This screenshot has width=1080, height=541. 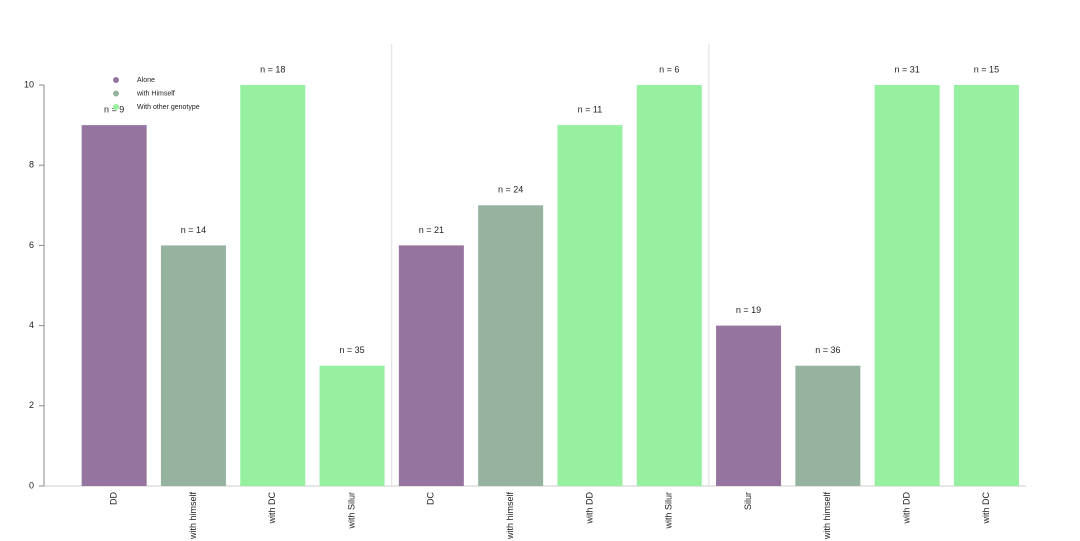 I want to click on annotation: n = 11, so click(x=590, y=109).